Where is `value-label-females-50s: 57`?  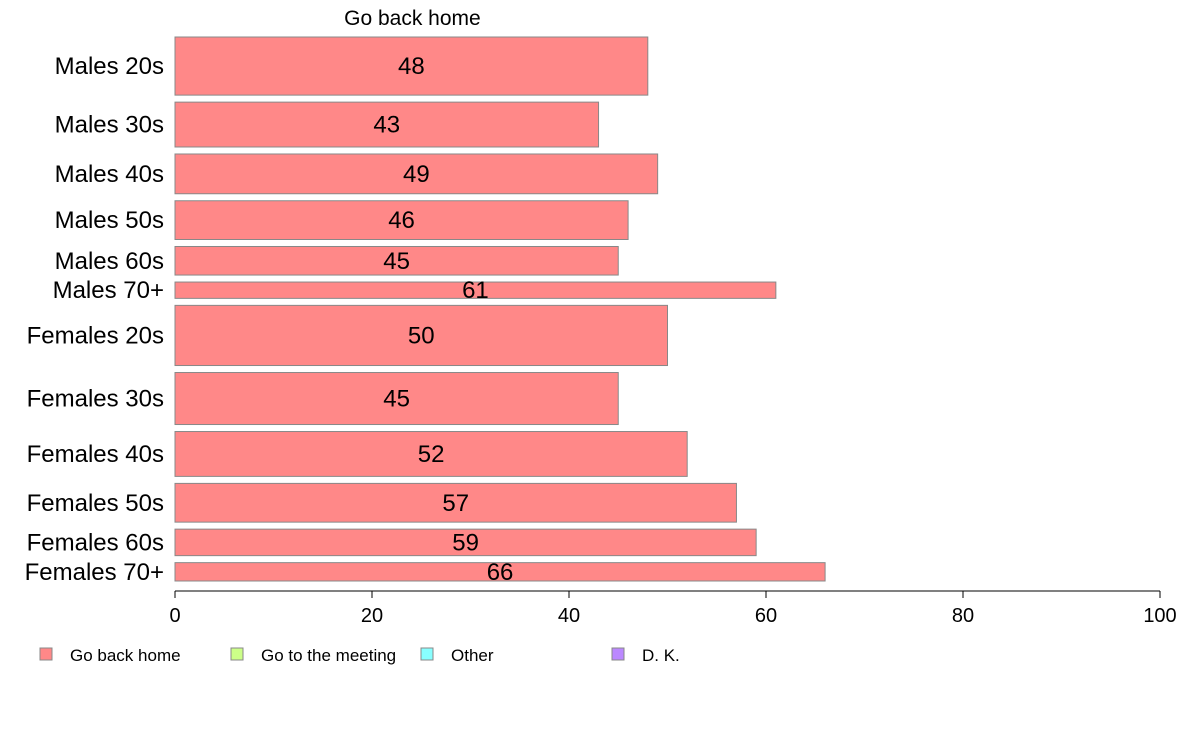 value-label-females-50s: 57 is located at coordinates (455, 503).